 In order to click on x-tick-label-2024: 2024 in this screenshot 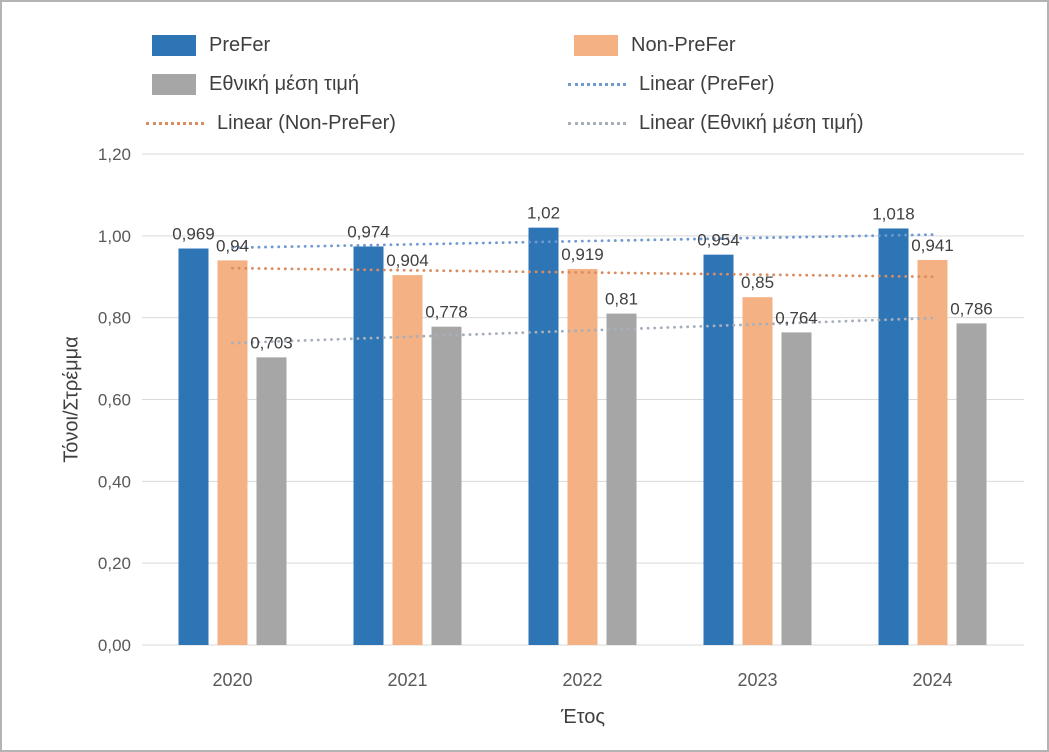, I will do `click(932, 680)`.